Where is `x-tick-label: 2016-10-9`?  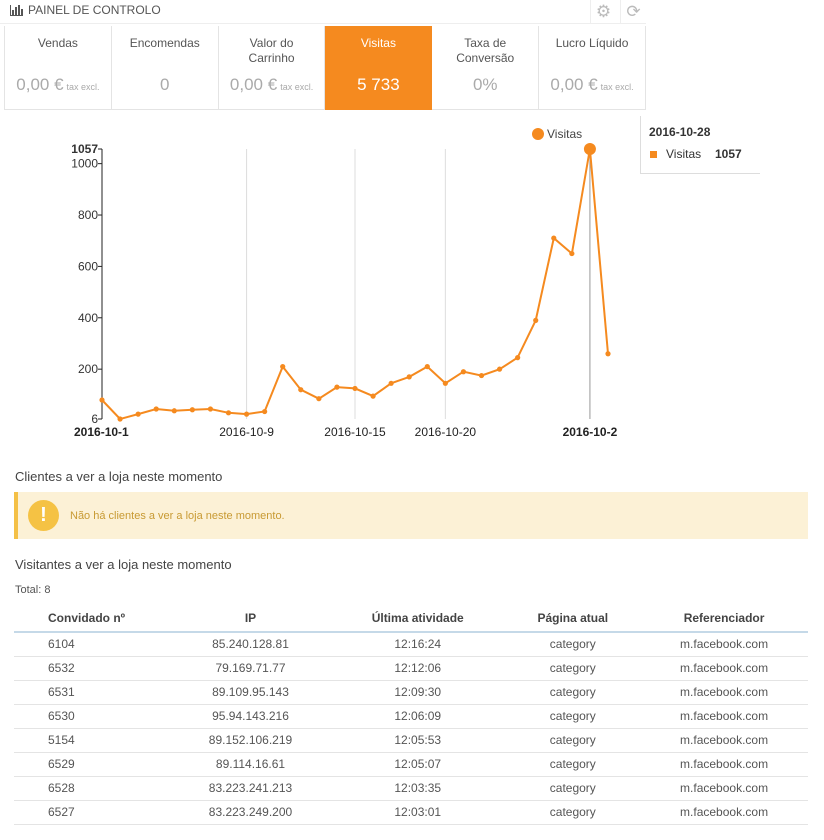
x-tick-label: 2016-10-9 is located at coordinates (246, 432).